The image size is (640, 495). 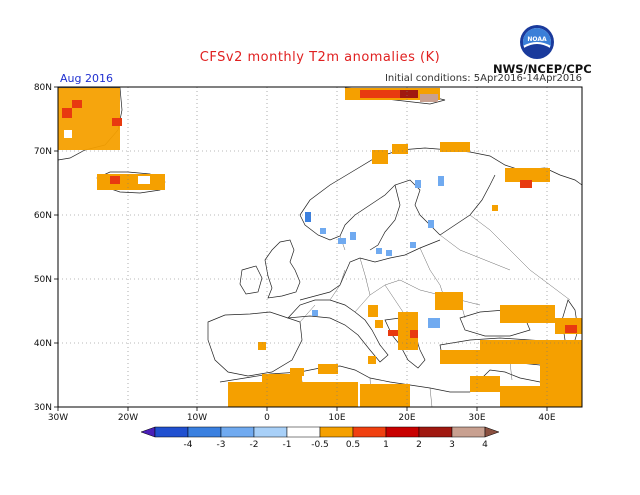 I want to click on lon-label-30e: 30E, so click(x=476, y=418).